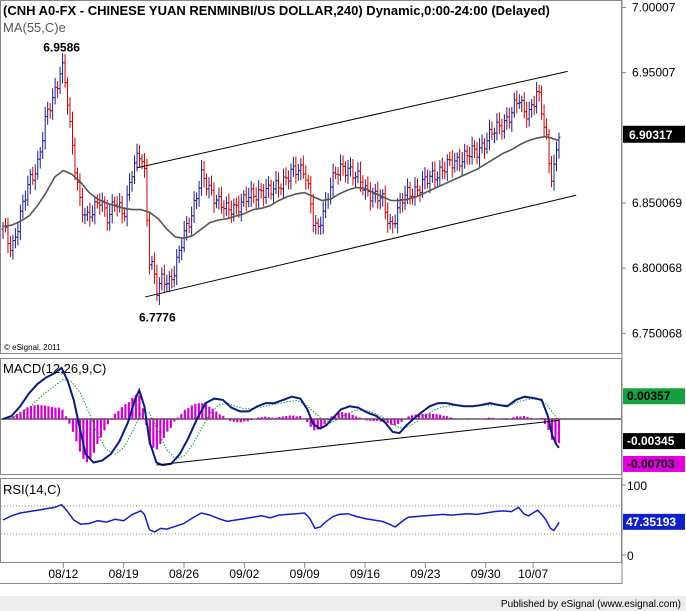  Describe the element at coordinates (361, 246) in the screenshot. I see `channel-lower-line` at that location.